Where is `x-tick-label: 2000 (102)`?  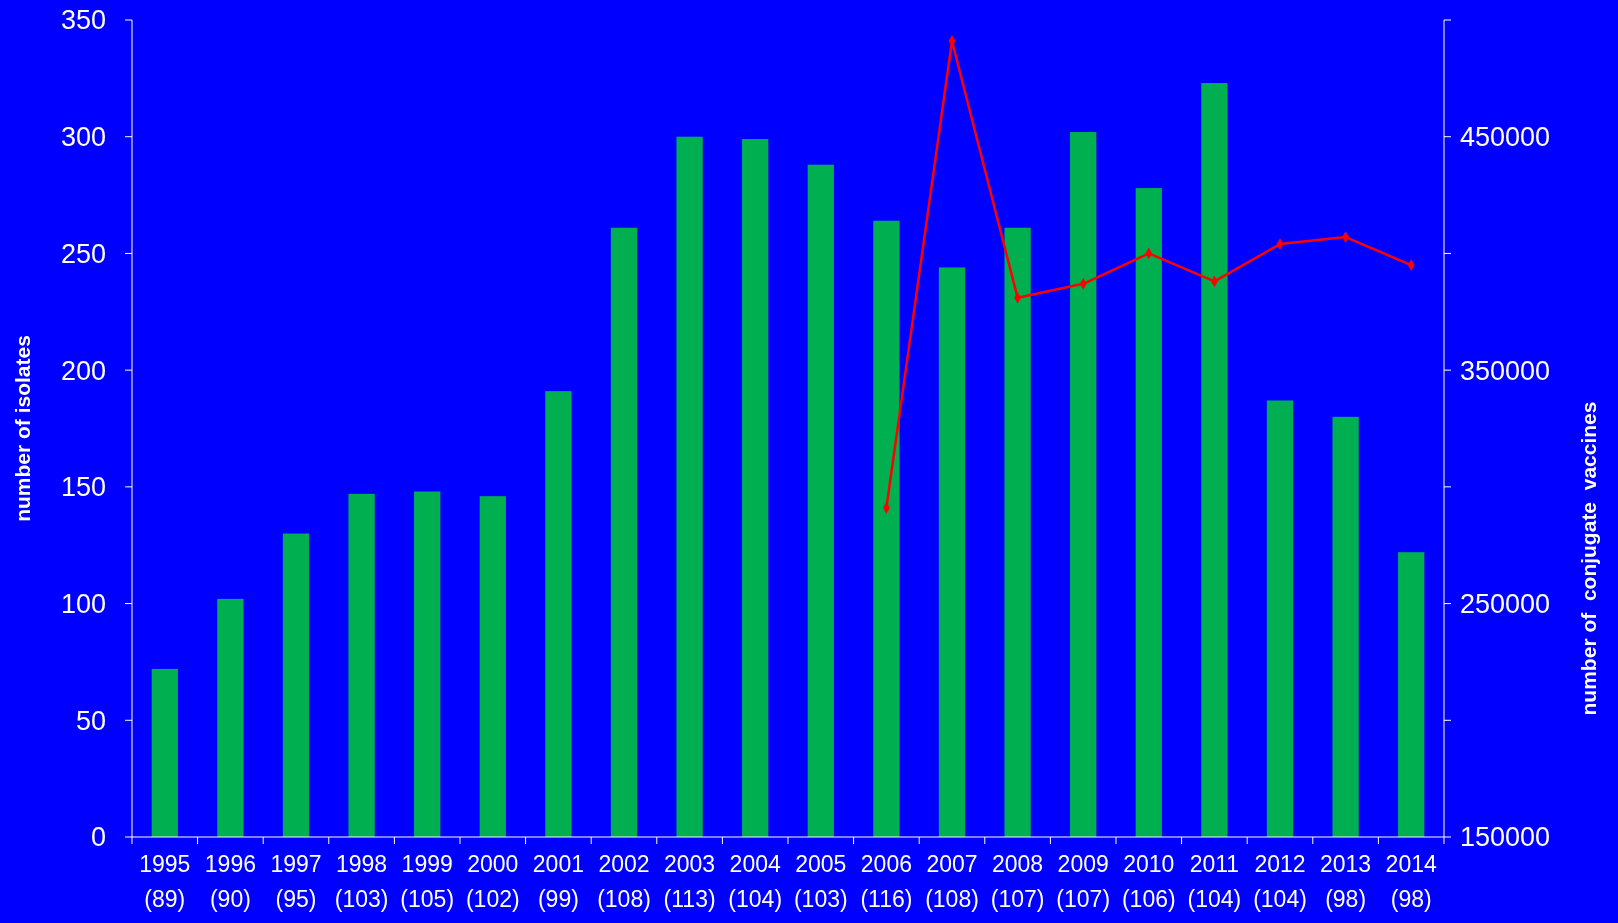
x-tick-label: 2000 (102) is located at coordinates (492, 881).